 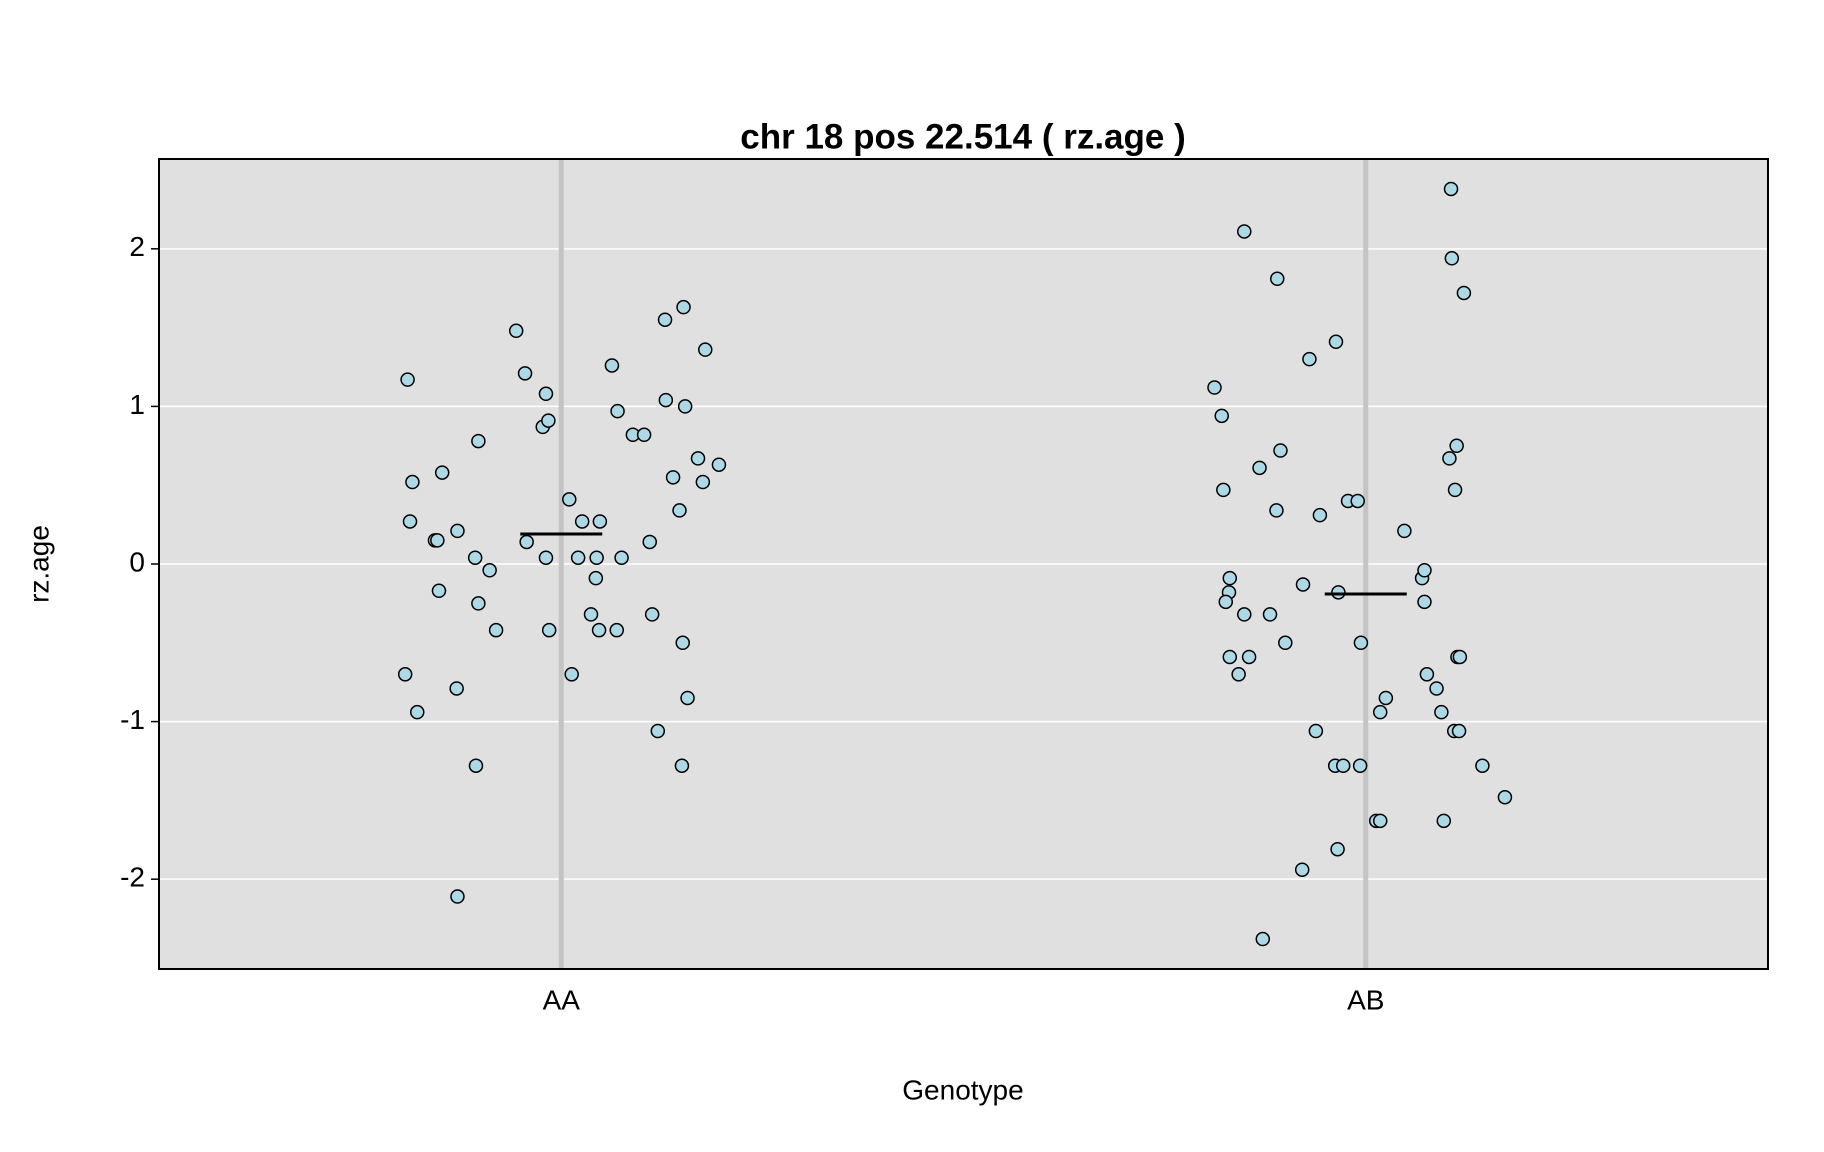 What do you see at coordinates (137, 404) in the screenshot?
I see `y-tick-label: 1` at bounding box center [137, 404].